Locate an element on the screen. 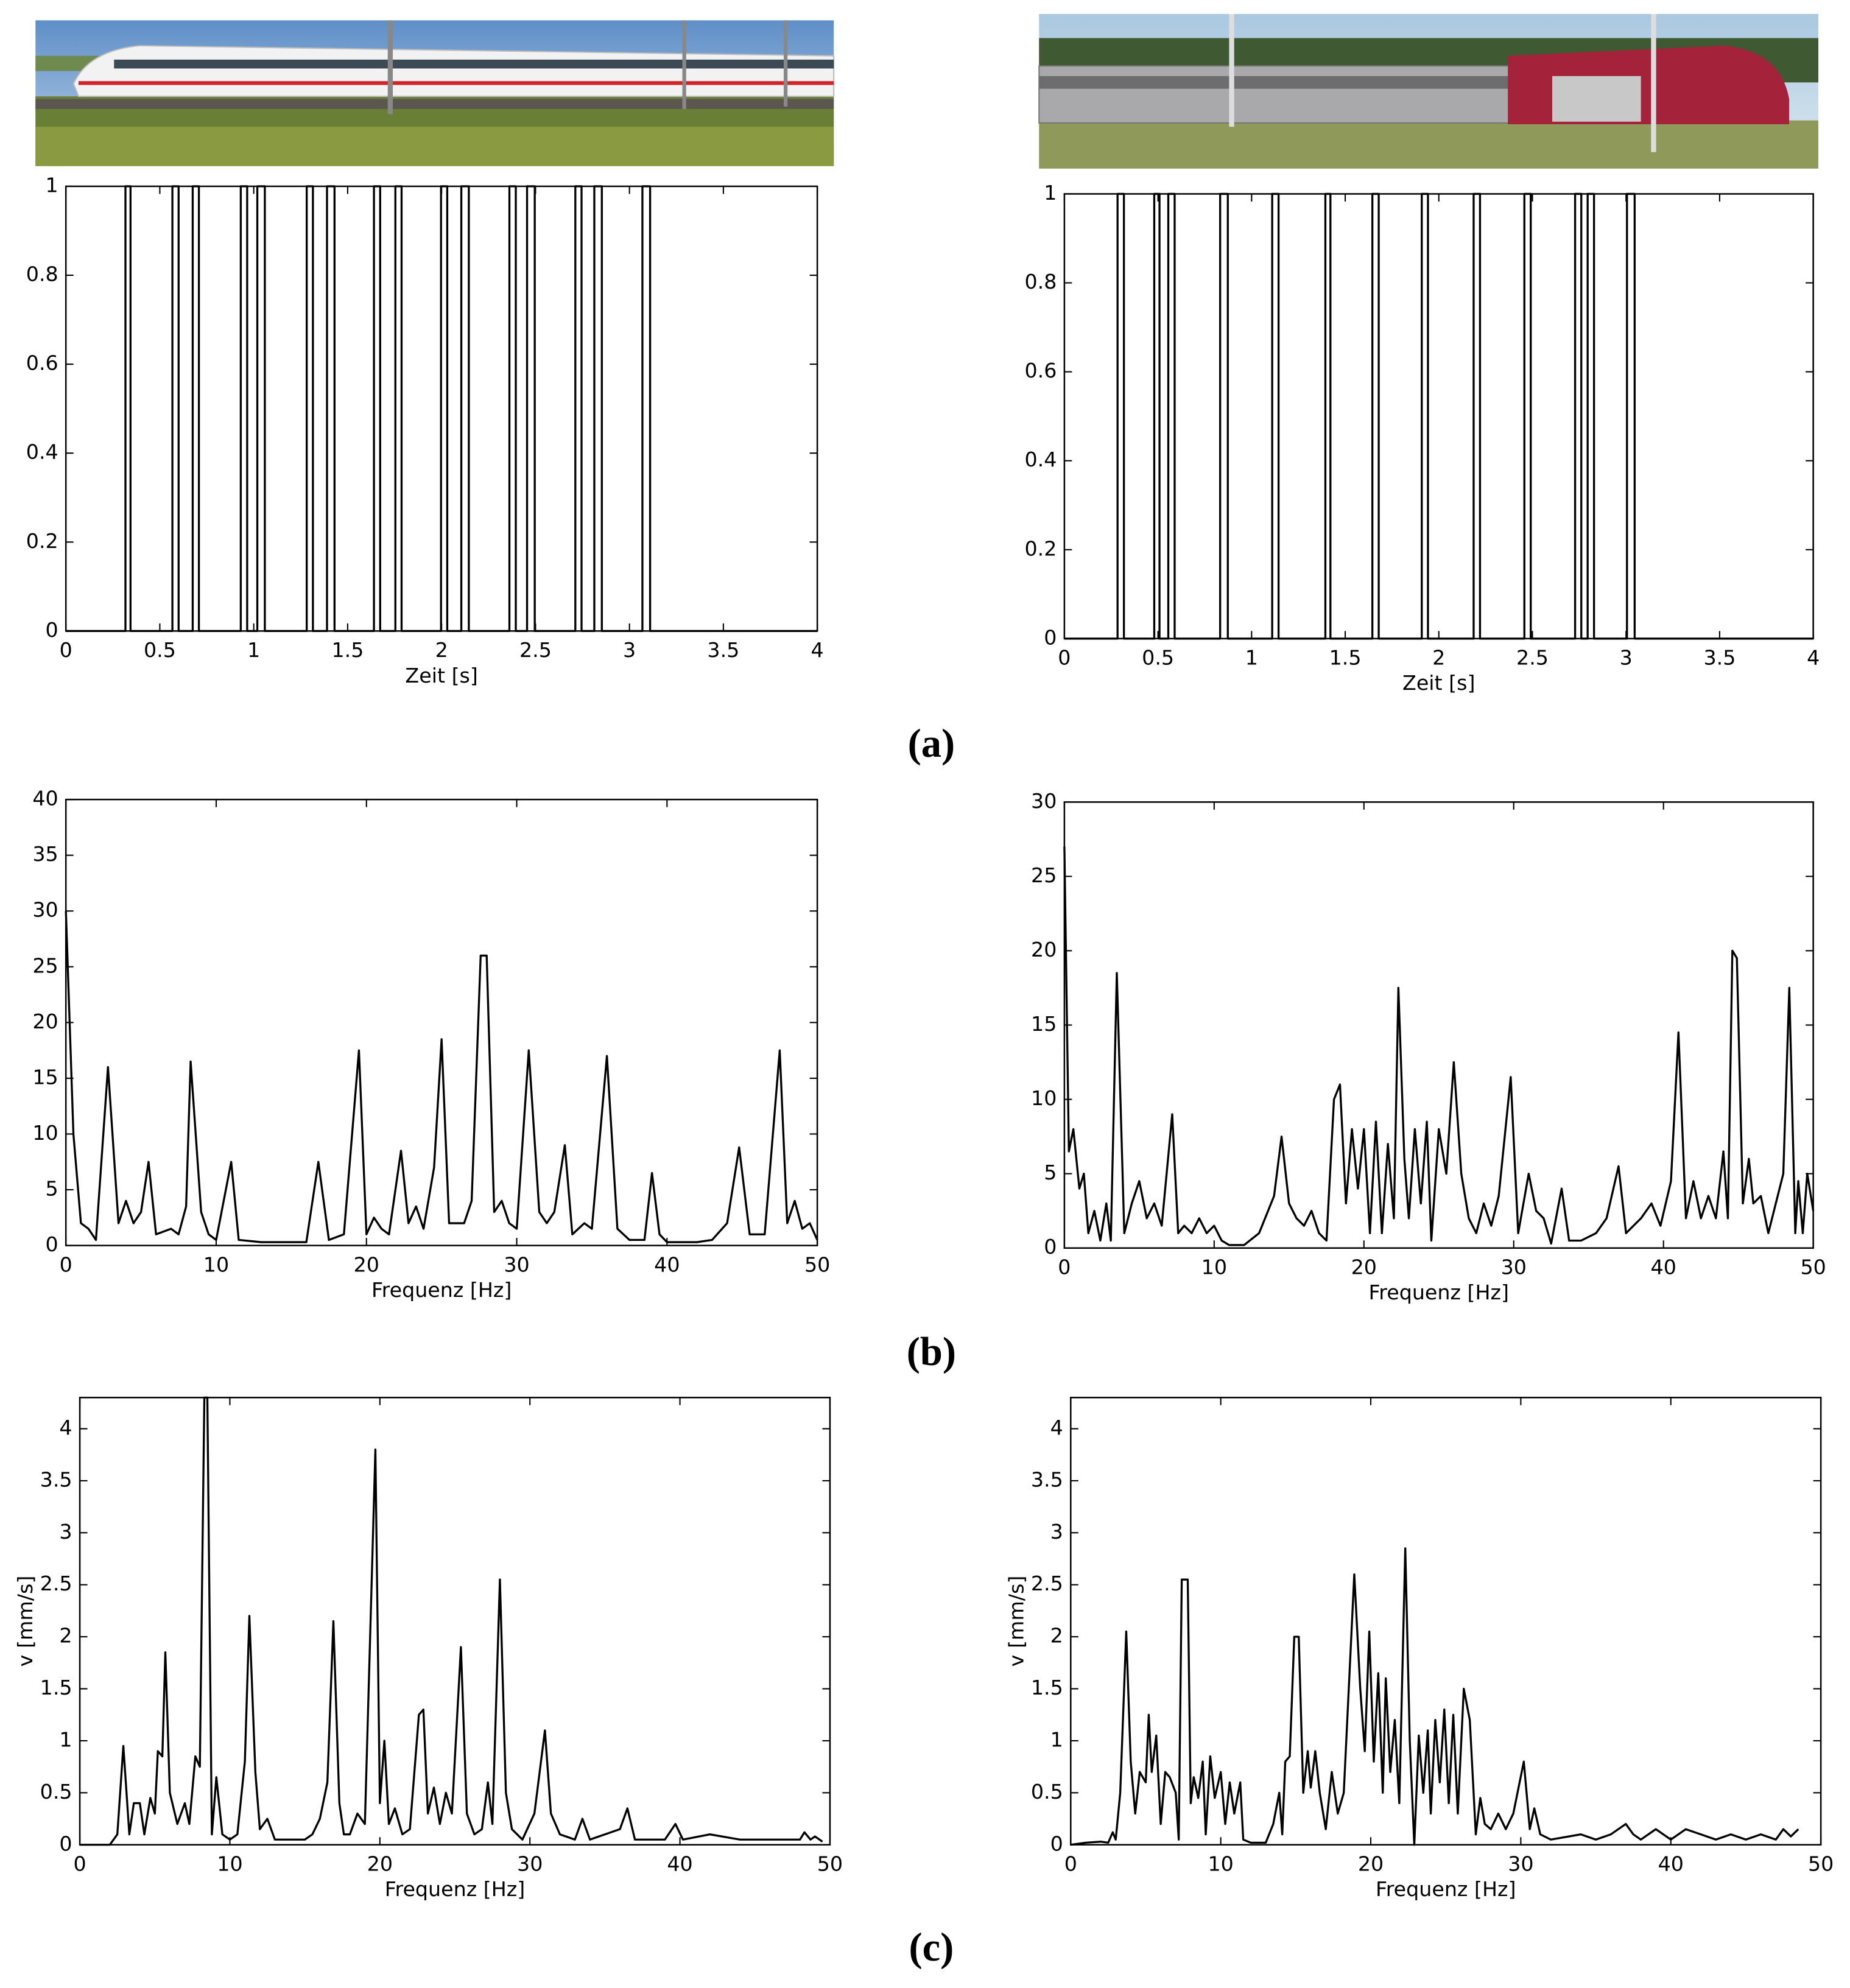 This screenshot has width=1850, height=1988. y-tick-label: 20 is located at coordinates (45, 1022).